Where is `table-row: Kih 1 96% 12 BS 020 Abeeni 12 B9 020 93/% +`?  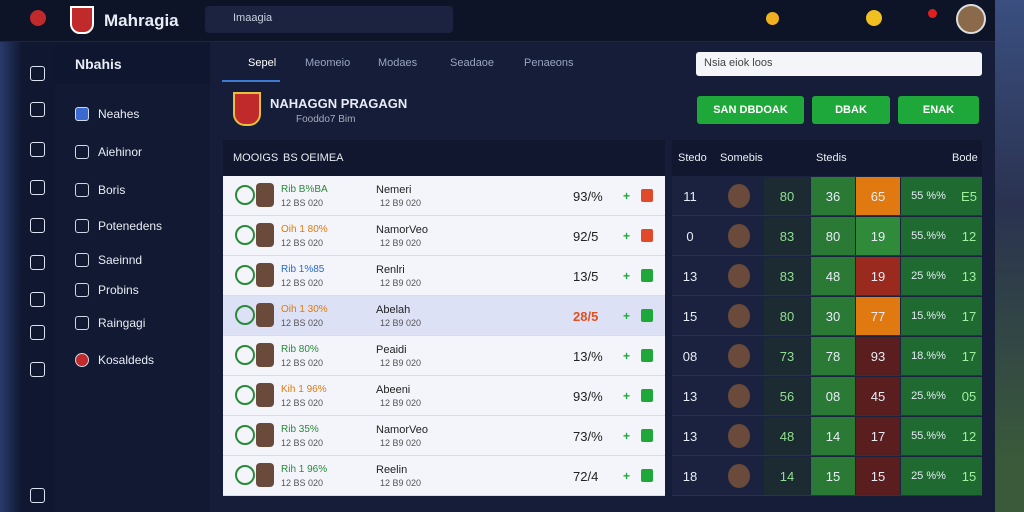
table-row: Kih 1 96% 12 BS 020 Abeeni 12 B9 020 93/% + is located at coordinates (444, 396).